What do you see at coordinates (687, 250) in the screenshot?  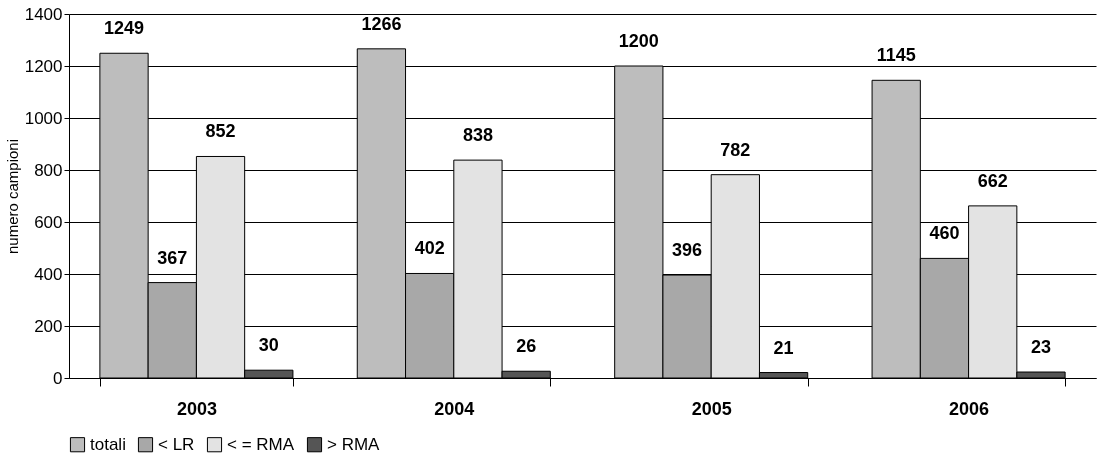 I see `data-label: 396` at bounding box center [687, 250].